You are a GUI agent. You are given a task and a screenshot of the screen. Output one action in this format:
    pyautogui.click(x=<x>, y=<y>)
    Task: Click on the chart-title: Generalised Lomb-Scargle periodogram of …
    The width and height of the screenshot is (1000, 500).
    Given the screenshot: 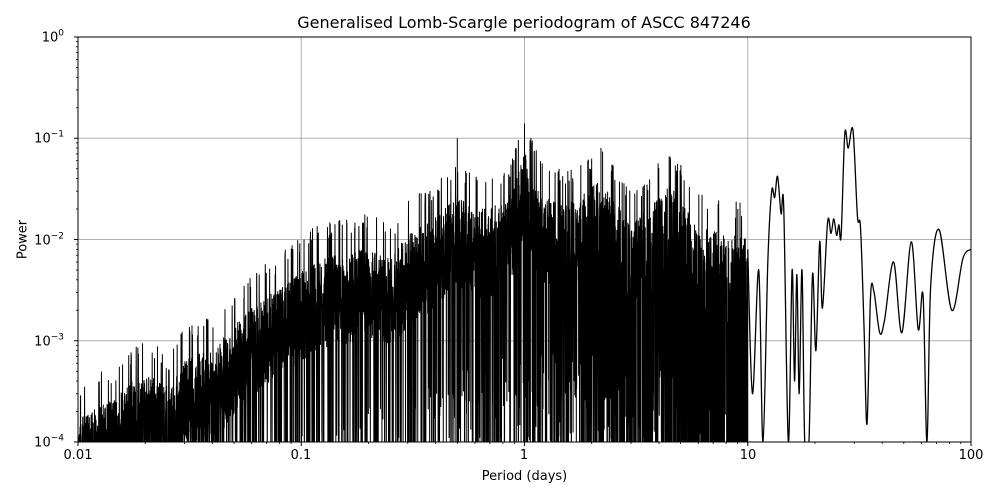 What is the action you would take?
    pyautogui.click(x=524, y=22)
    